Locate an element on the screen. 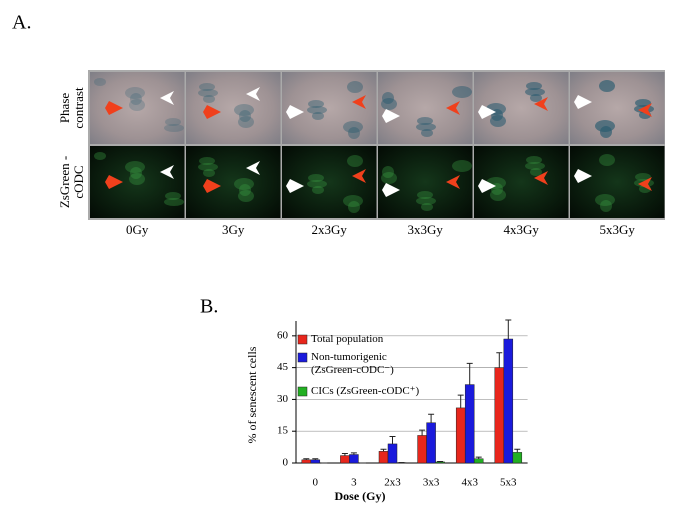 This screenshot has width=685, height=517. x-tick-label: 0 is located at coordinates (316, 483).